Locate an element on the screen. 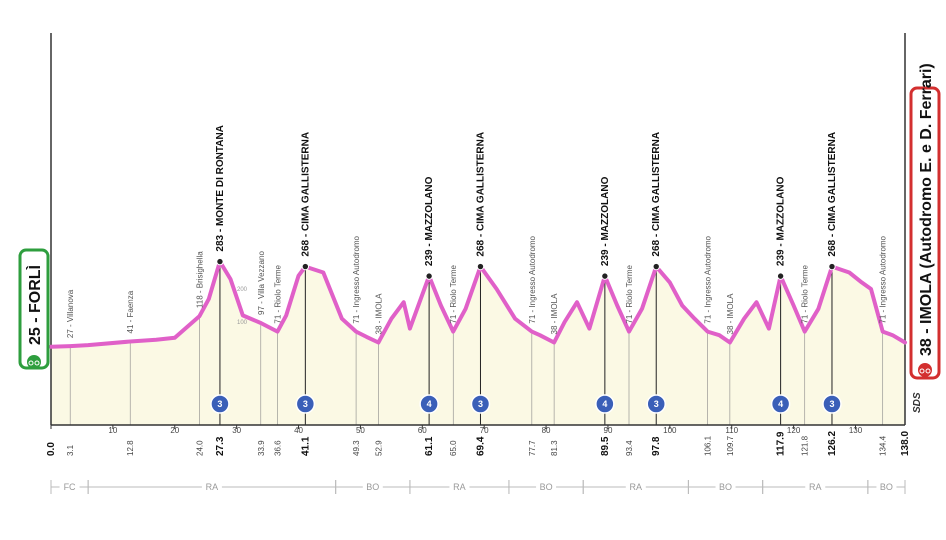  altitude-tick-label: 200 is located at coordinates (242, 290).